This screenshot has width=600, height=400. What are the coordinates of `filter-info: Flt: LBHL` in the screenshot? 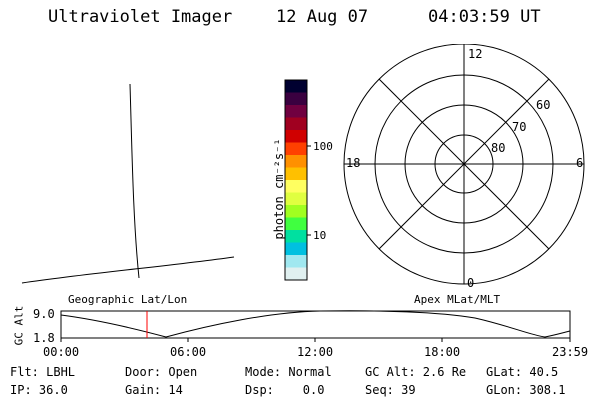 It's located at (43, 372).